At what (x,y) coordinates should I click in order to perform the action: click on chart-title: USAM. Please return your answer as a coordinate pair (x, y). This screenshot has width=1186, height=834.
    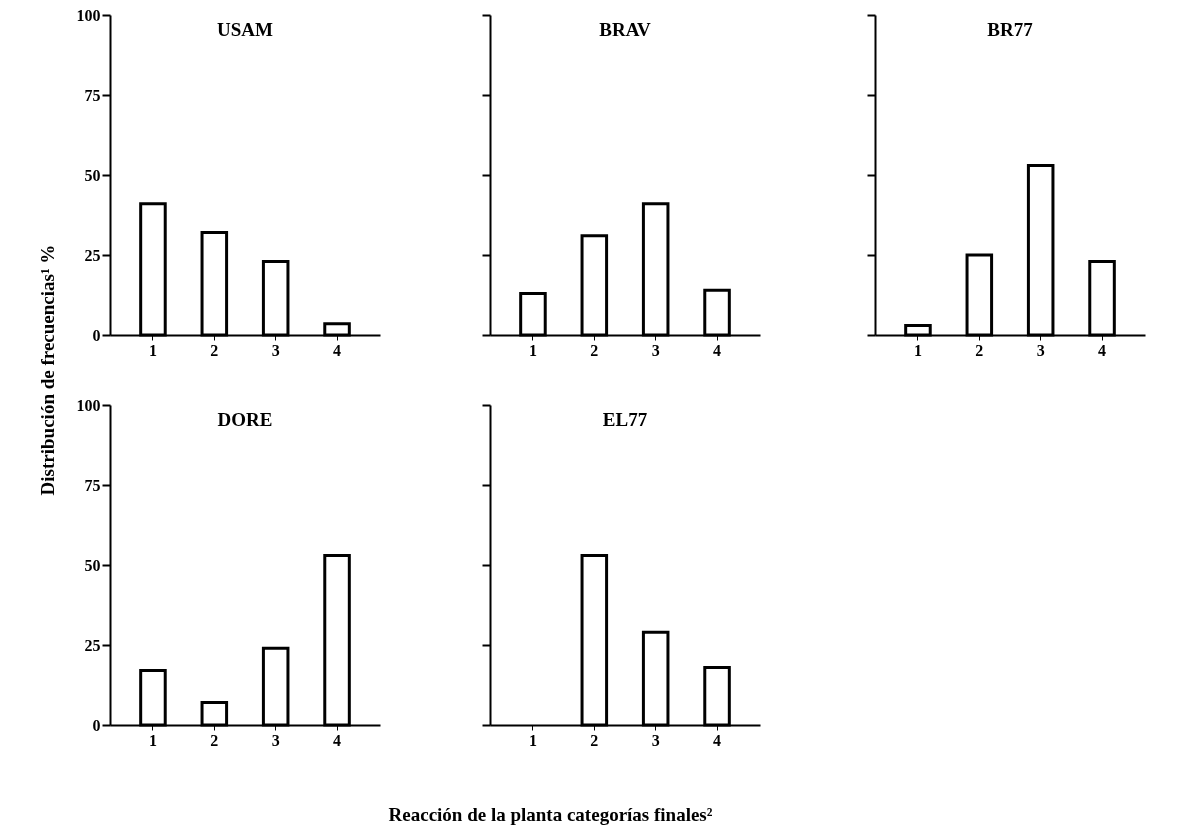
    Looking at the image, I should click on (245, 29).